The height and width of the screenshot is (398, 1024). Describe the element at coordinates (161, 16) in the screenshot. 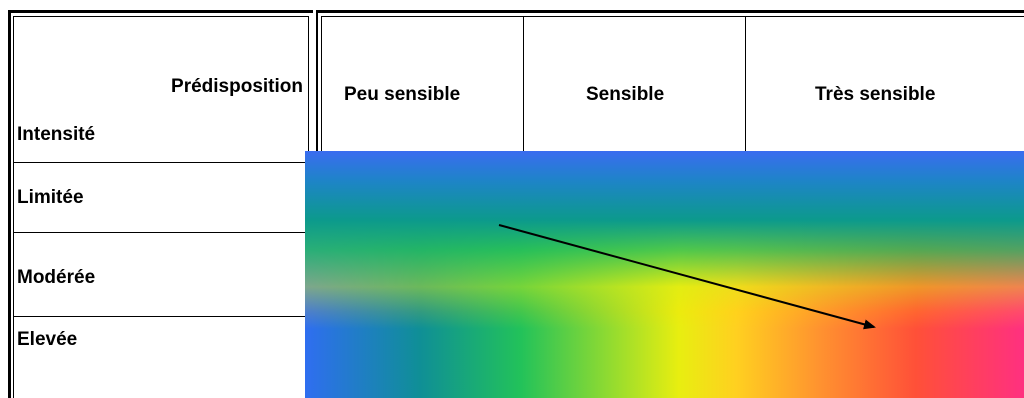

I see `table-border-top-left-inner` at that location.